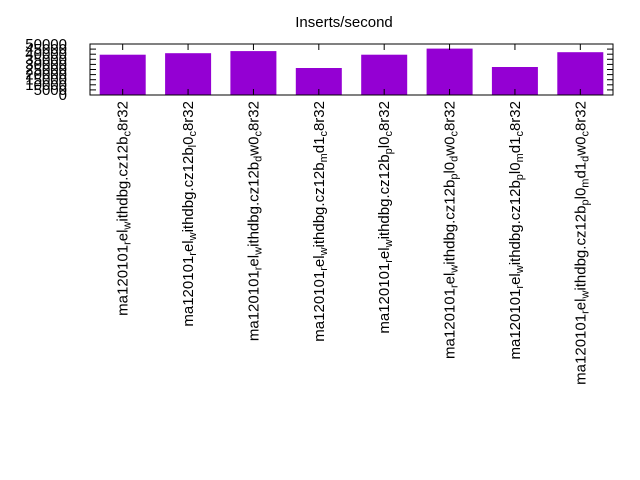 This screenshot has width=640, height=480. What do you see at coordinates (516, 230) in the screenshot?
I see `x-category-label-7: ma120101relwithdbg.cz12bpl0md1c8r32` at bounding box center [516, 230].